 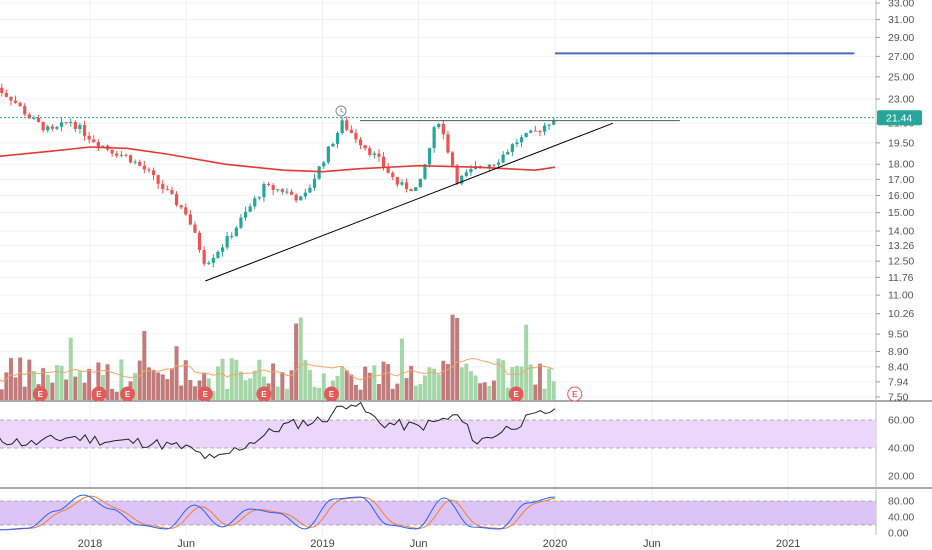 What do you see at coordinates (899, 119) in the screenshot?
I see `last-price-label: 21.44` at bounding box center [899, 119].